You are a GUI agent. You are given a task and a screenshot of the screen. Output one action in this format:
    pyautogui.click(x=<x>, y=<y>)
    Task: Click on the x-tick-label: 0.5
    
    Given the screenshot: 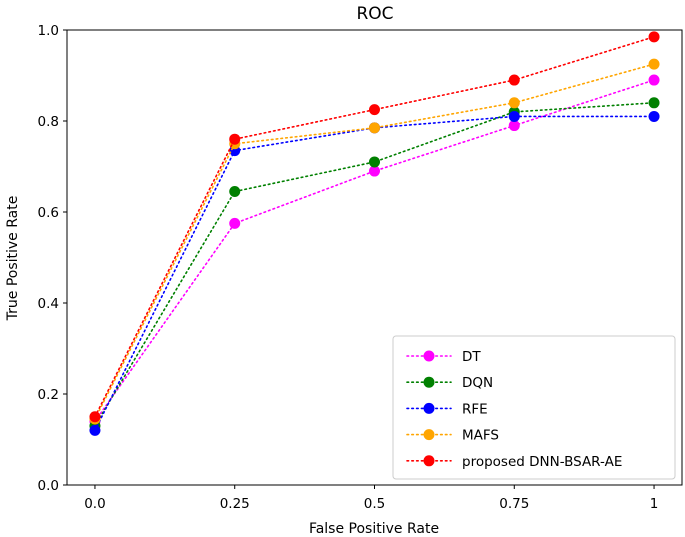 What is the action you would take?
    pyautogui.click(x=374, y=504)
    